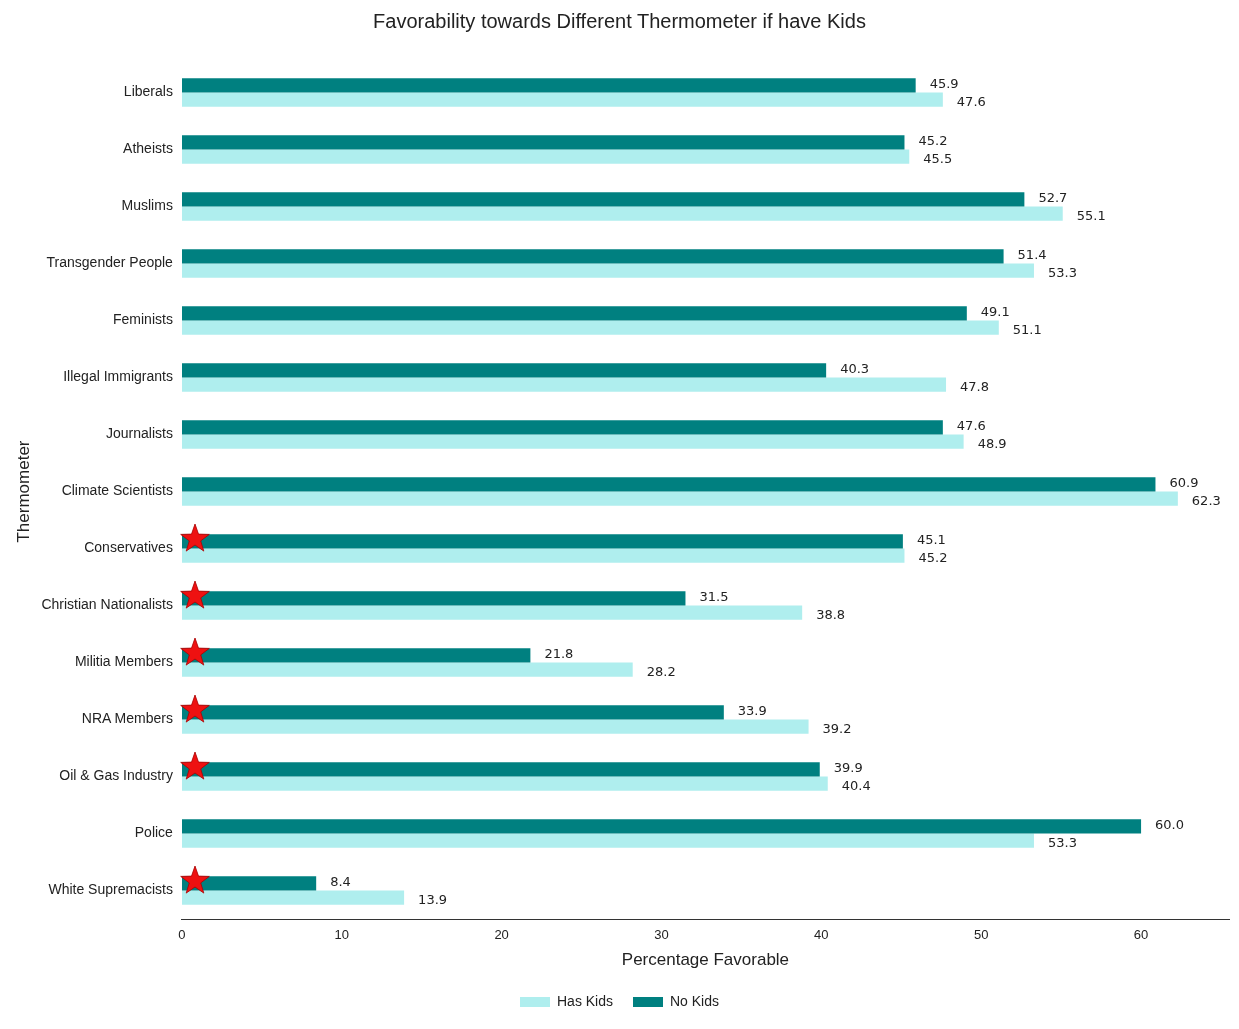  I want to click on data-label: 45.1, so click(931, 539).